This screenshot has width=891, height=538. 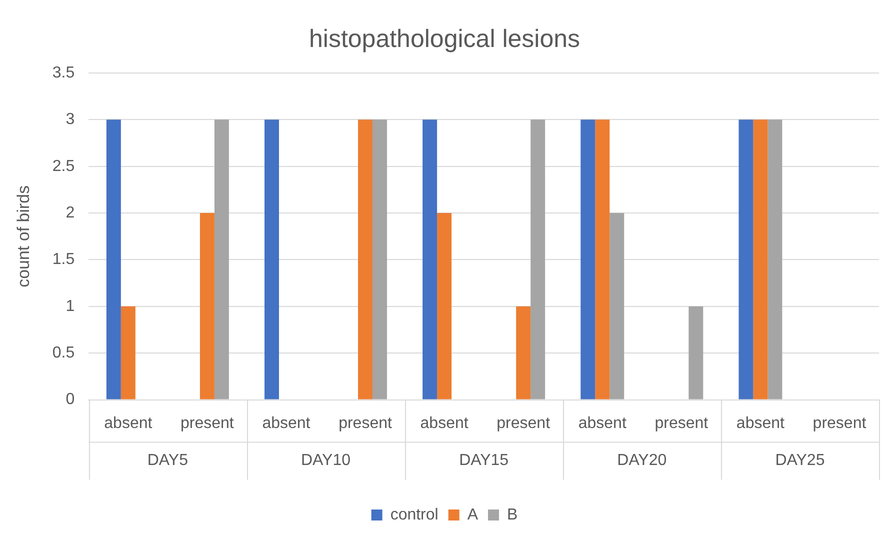 I want to click on text: DAY5, so click(x=167, y=461).